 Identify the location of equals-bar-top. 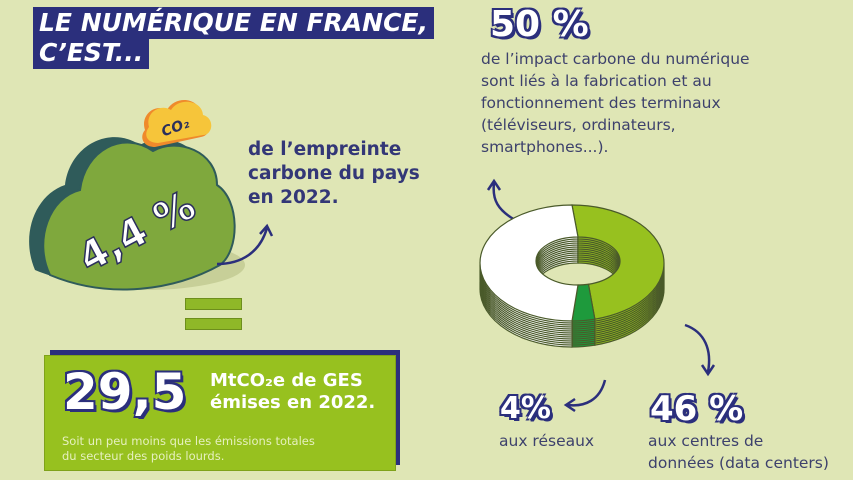
(213, 304).